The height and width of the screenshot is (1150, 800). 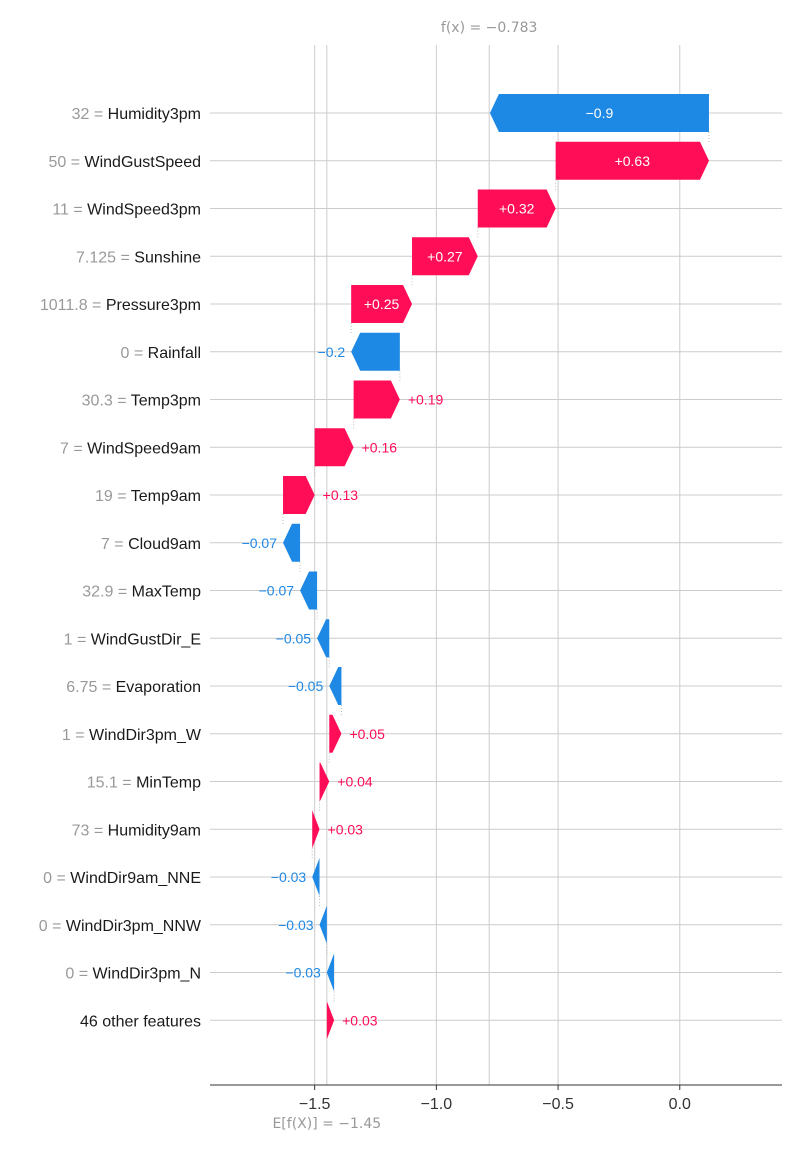 I want to click on feature-label: 0 = Rainfall, so click(x=161, y=353).